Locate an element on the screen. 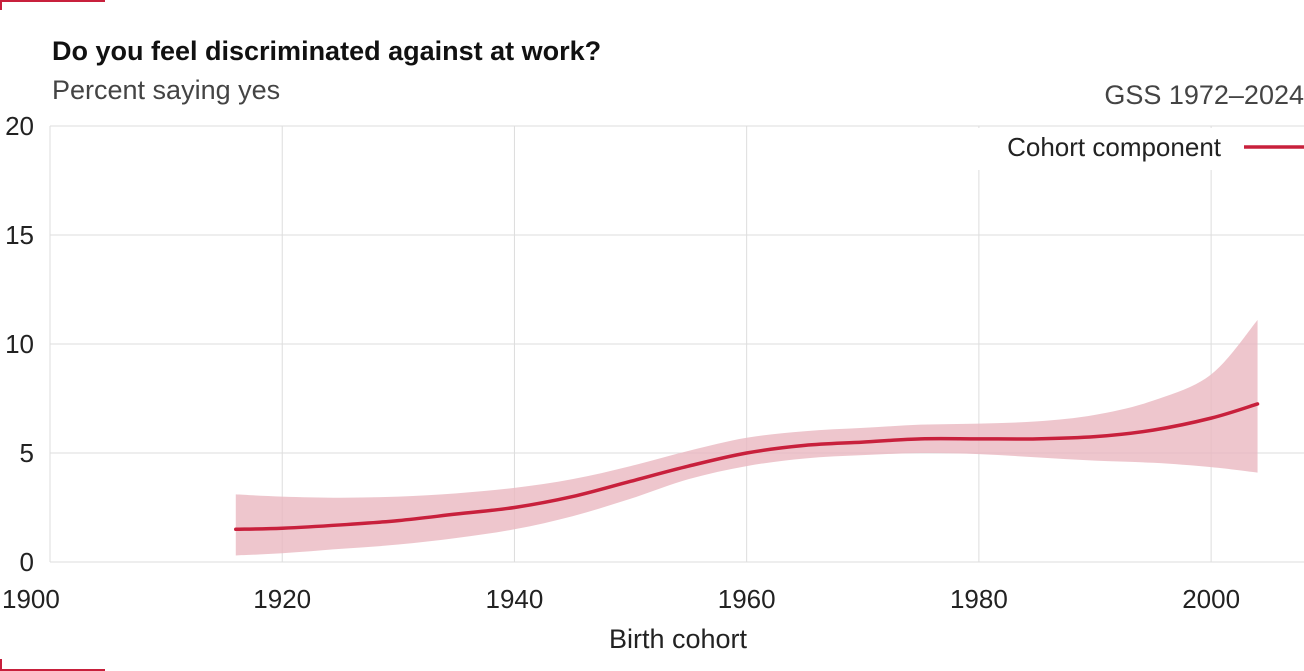  x-axis-label: Birth cohort is located at coordinates (678, 639).